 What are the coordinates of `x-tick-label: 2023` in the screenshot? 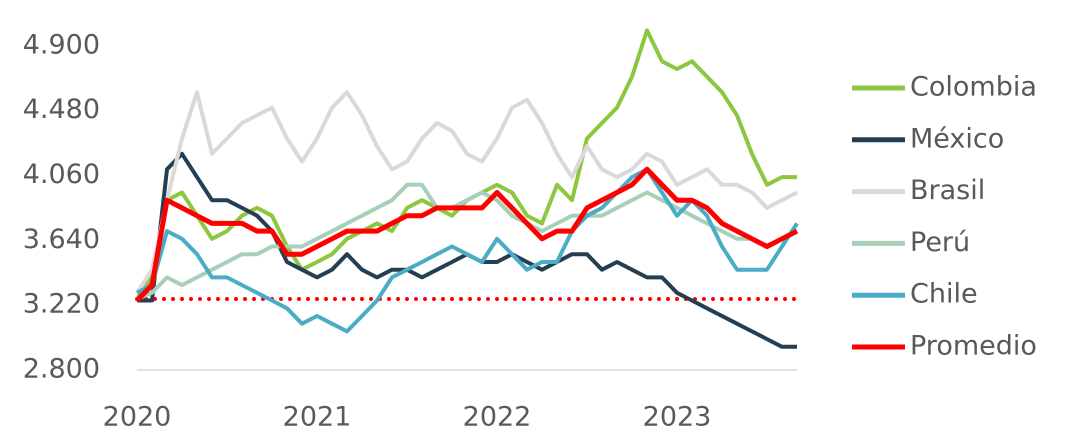 It's located at (677, 417).